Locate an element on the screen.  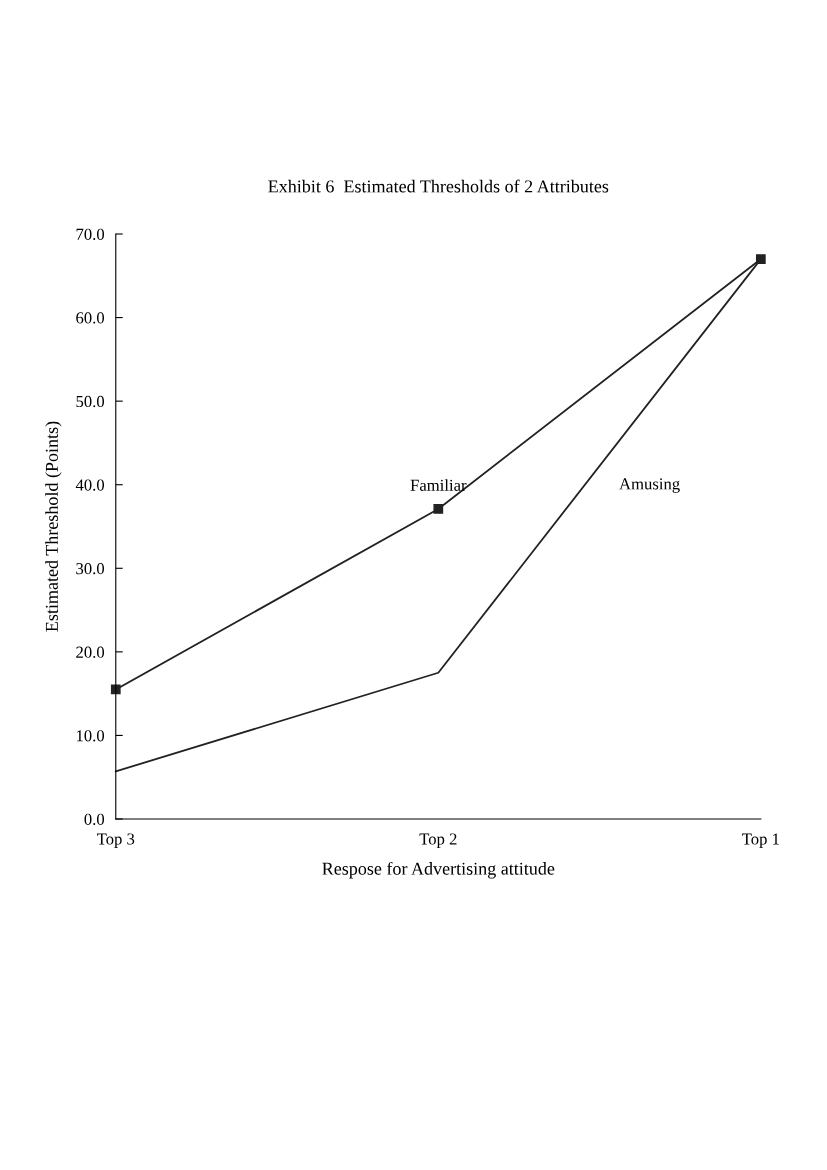
y-tick-label: 30.0 is located at coordinates (90, 568).